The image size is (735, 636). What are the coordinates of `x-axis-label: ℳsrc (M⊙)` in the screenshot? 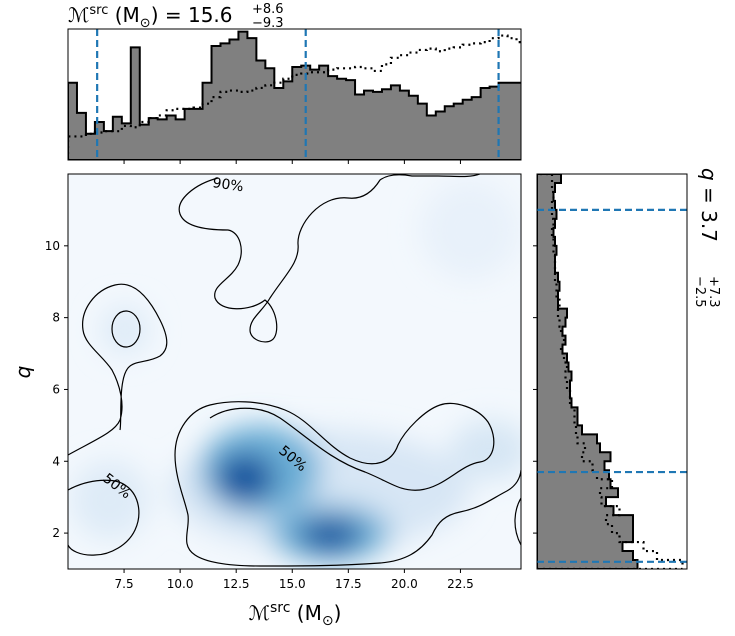 It's located at (295, 614).